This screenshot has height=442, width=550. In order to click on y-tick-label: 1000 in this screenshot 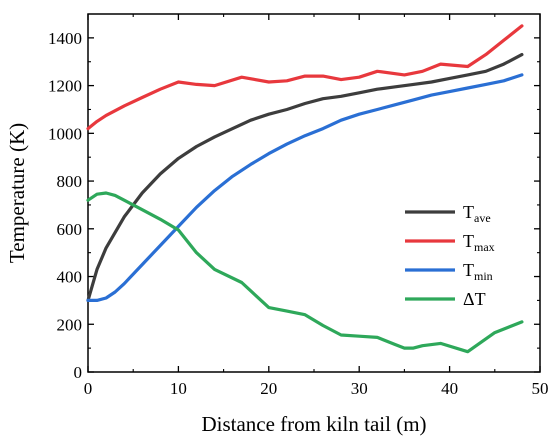, I will do `click(65, 133)`.